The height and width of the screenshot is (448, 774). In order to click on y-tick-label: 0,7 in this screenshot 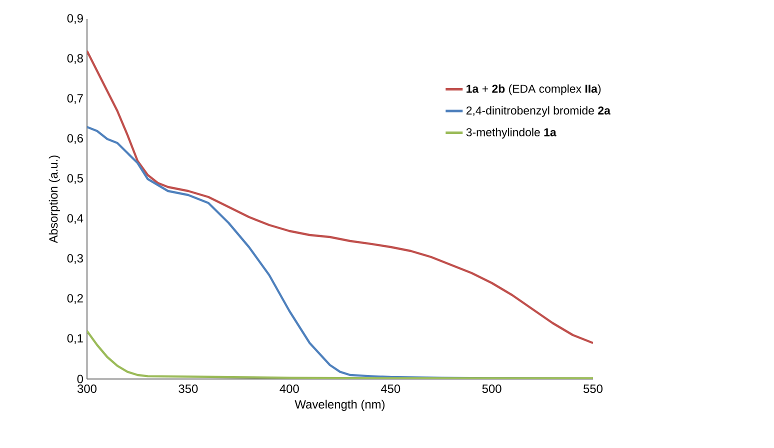, I will do `click(75, 99)`.